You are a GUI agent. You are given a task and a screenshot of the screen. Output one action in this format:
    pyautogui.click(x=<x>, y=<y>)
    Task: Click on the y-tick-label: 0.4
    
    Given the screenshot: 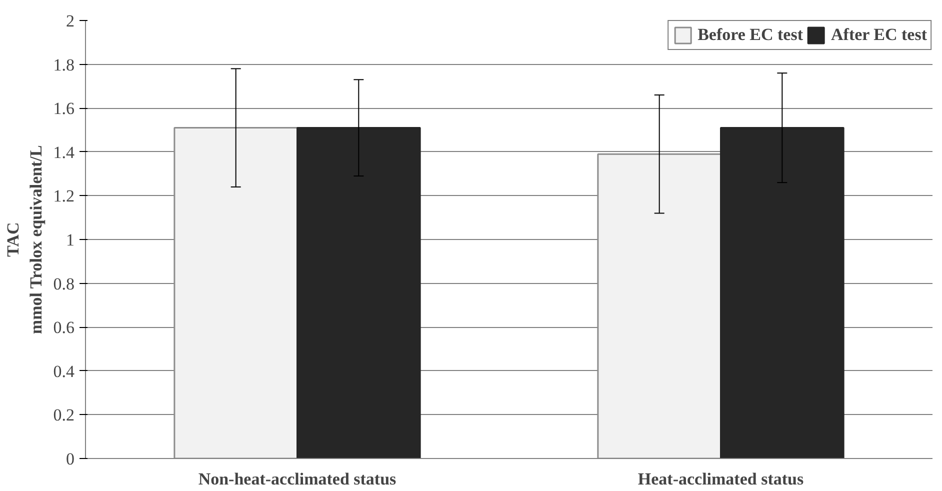 What is the action you would take?
    pyautogui.click(x=64, y=371)
    